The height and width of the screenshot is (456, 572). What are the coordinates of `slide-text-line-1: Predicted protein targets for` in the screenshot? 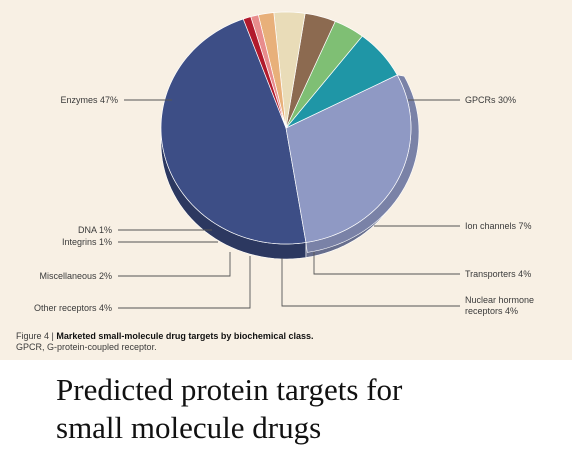 It's located at (229, 389).